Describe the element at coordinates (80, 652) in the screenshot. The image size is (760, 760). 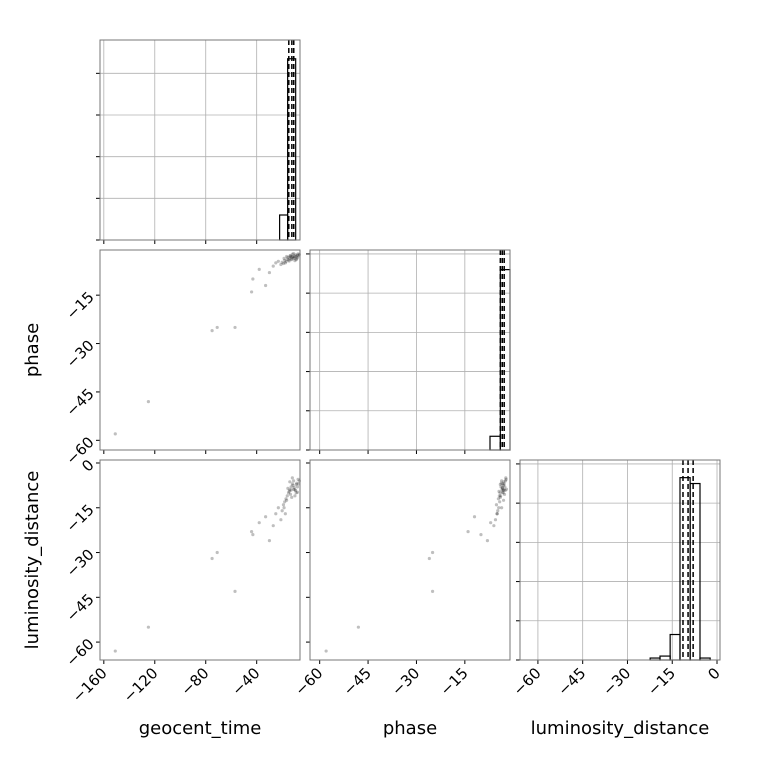
I see `y-tick-label: −60` at that location.